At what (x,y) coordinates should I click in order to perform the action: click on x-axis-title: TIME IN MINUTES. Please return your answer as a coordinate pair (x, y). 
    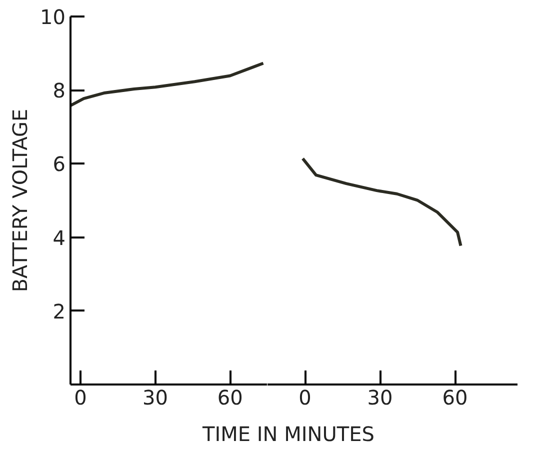
    Looking at the image, I should click on (288, 434).